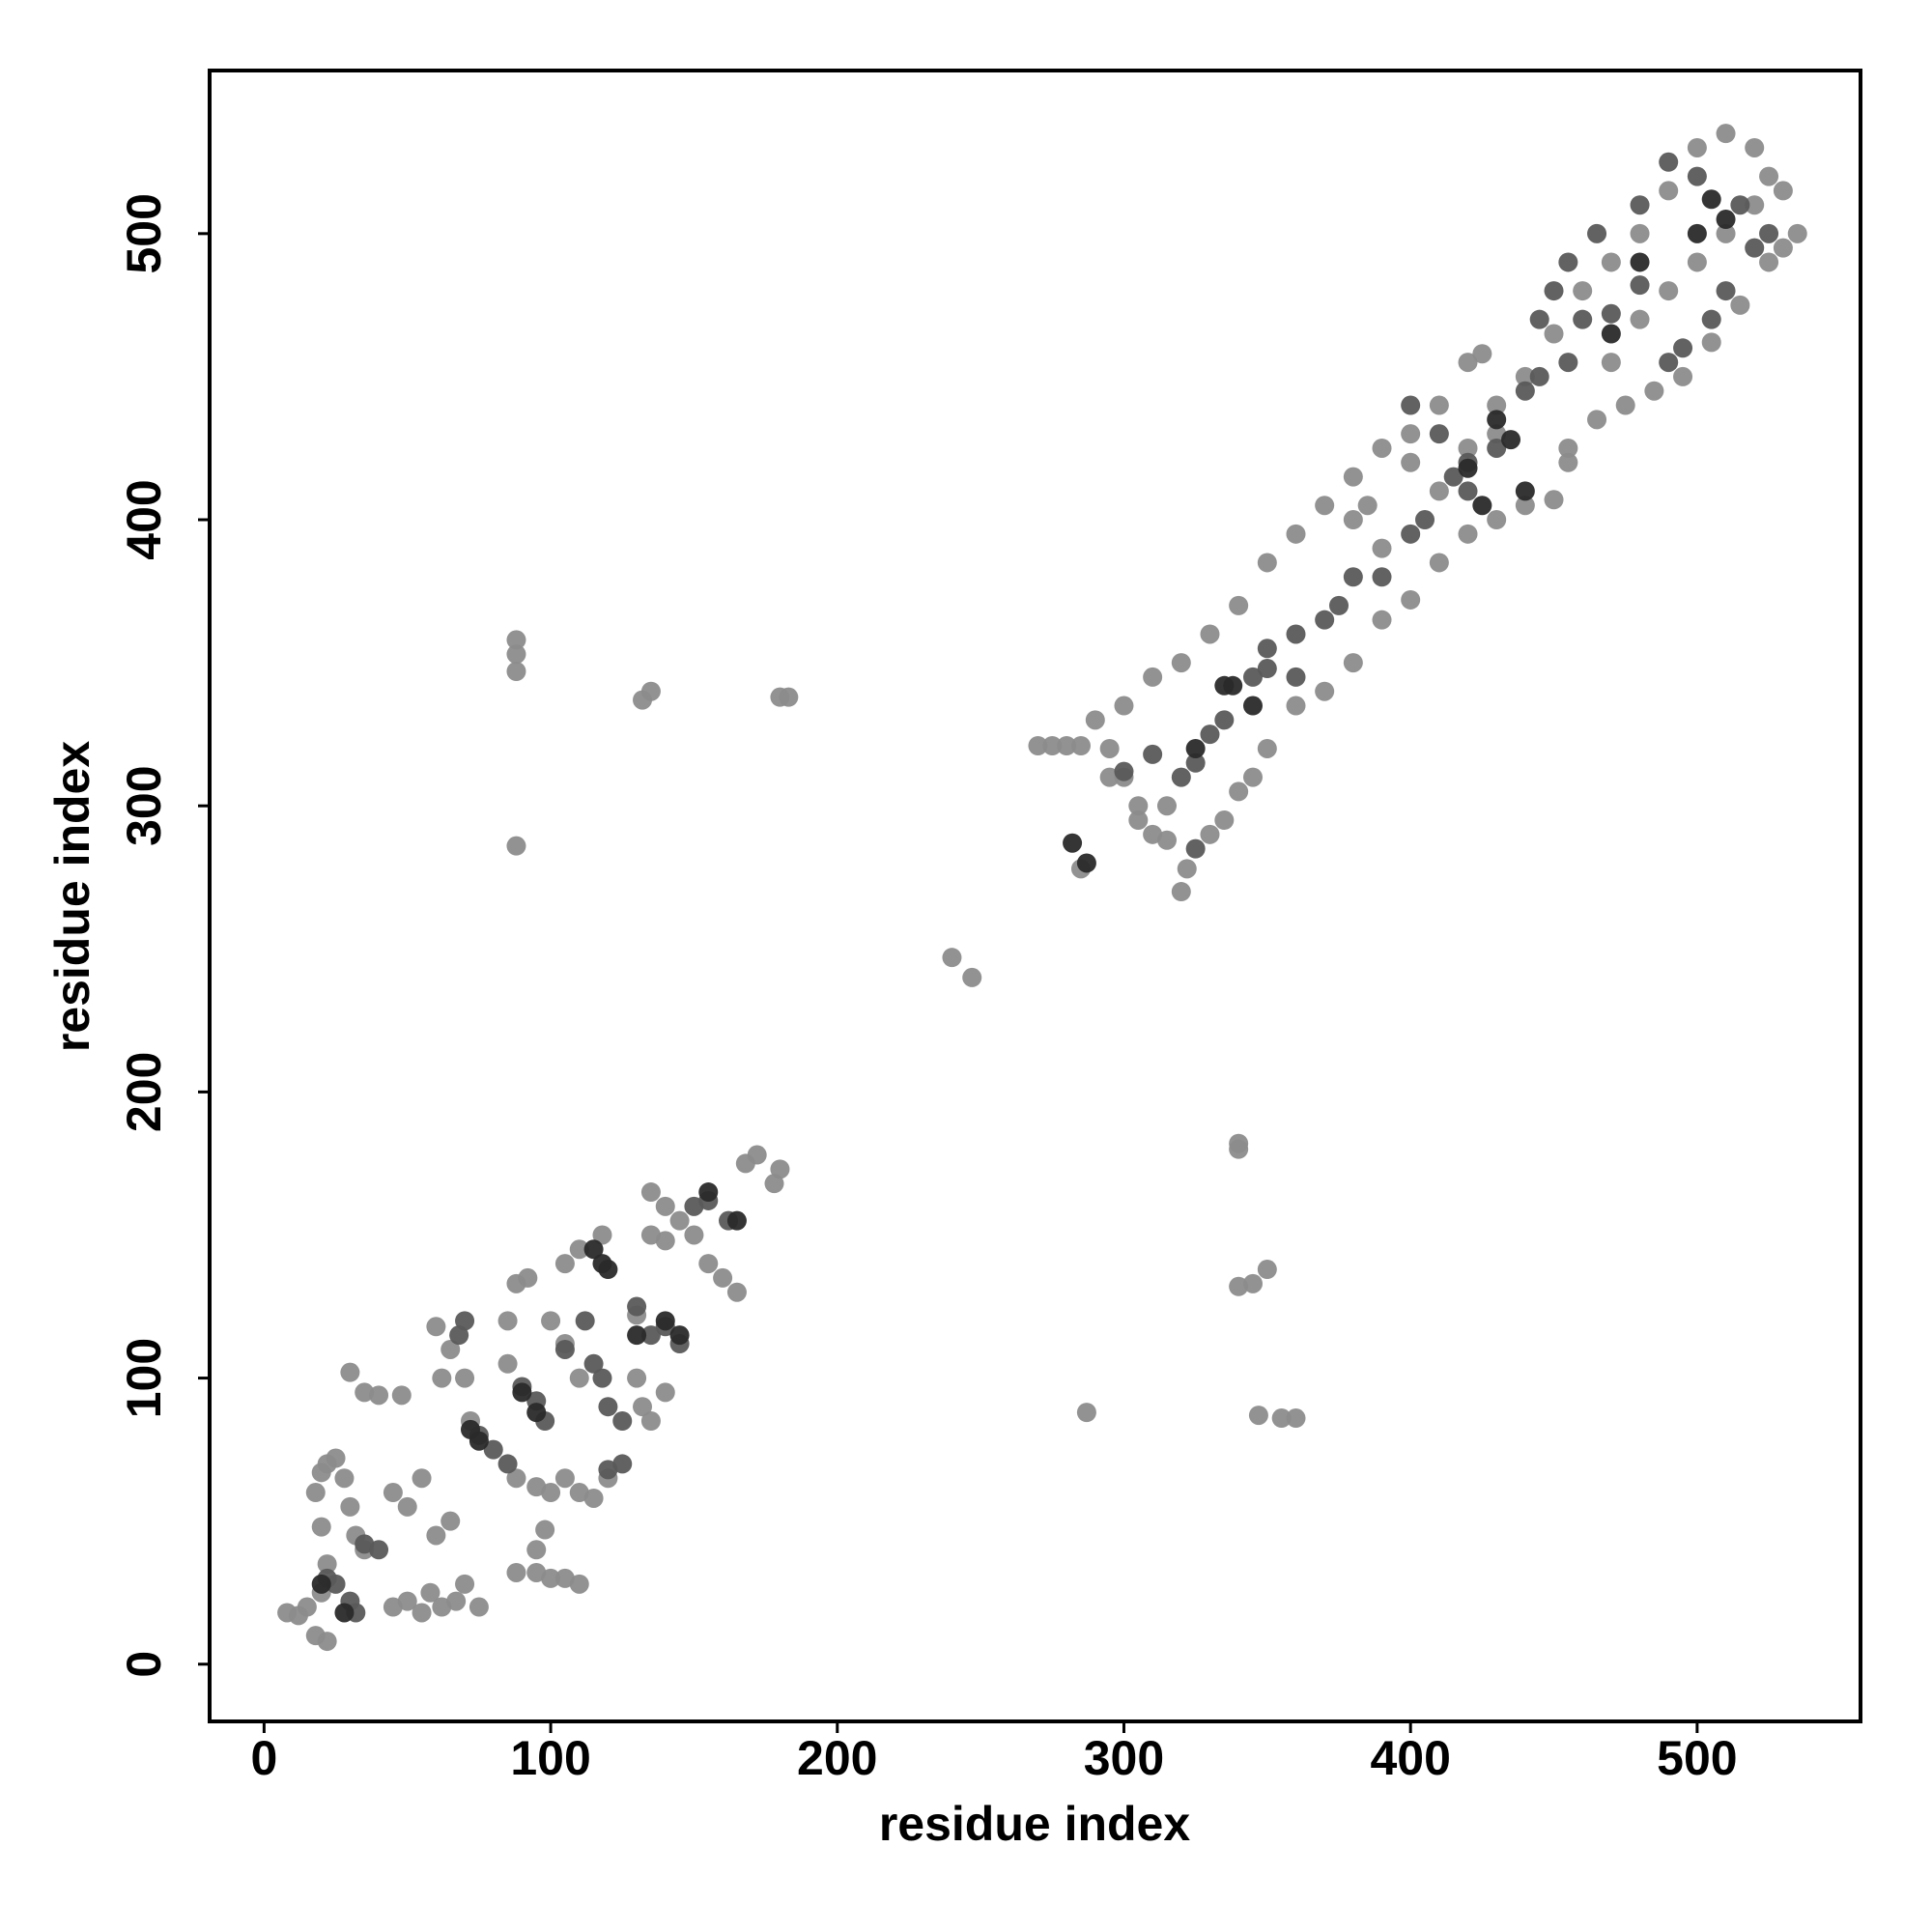 The height and width of the screenshot is (1932, 1932). What do you see at coordinates (72, 897) in the screenshot?
I see `y-axis-title: residue index` at bounding box center [72, 897].